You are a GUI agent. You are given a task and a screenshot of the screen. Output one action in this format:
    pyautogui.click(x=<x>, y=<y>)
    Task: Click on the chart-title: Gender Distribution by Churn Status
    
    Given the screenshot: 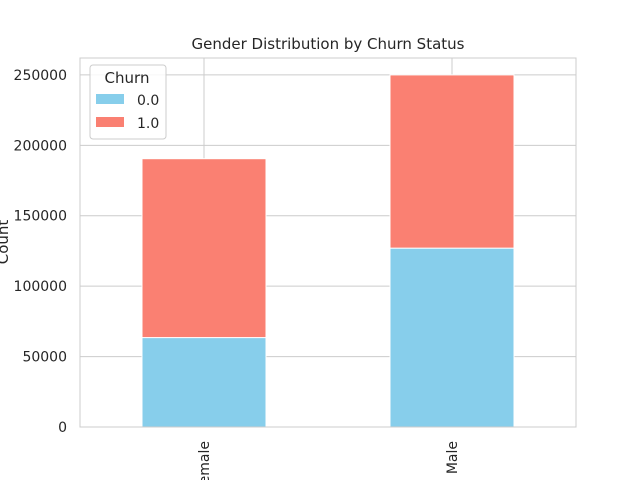 What is the action you would take?
    pyautogui.click(x=328, y=44)
    